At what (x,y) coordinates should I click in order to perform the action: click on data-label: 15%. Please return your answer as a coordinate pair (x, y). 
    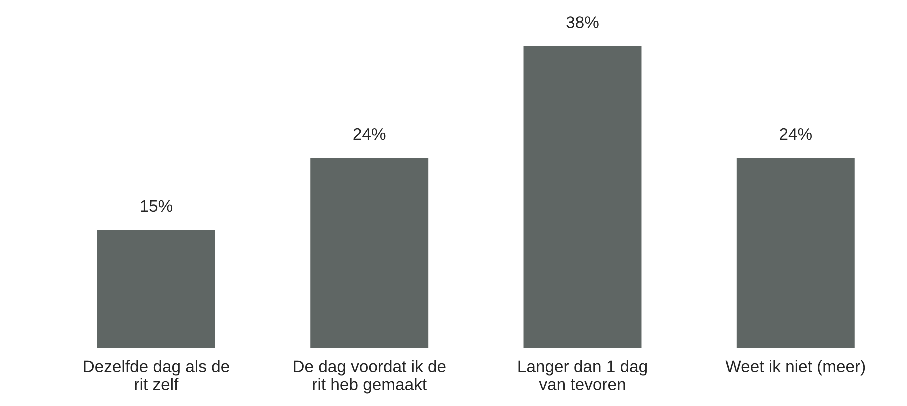
    Looking at the image, I should click on (157, 206).